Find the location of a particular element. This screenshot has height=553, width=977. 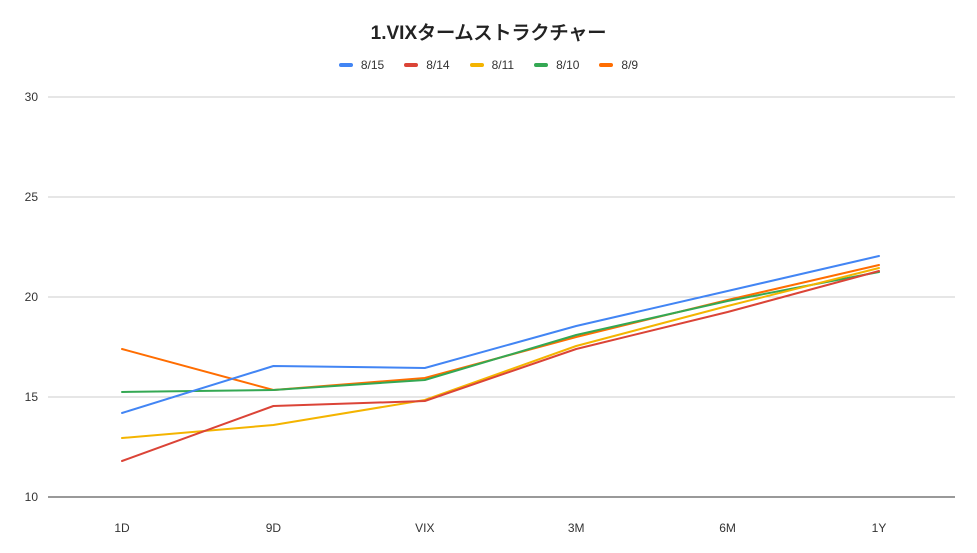

legend-label: 8/11 is located at coordinates (503, 65).